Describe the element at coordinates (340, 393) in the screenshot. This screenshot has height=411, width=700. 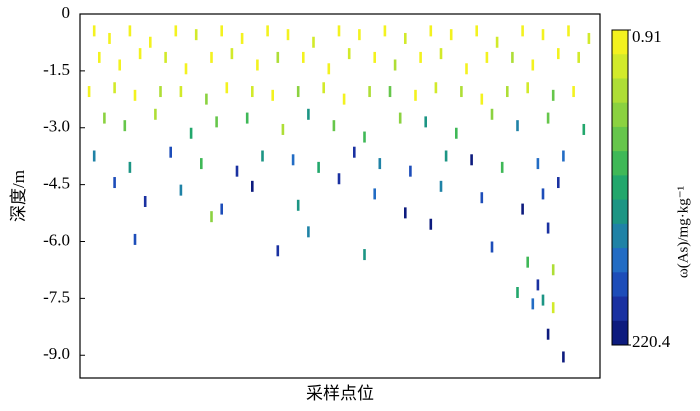
I see `x-axis-title: 采样点位` at that location.